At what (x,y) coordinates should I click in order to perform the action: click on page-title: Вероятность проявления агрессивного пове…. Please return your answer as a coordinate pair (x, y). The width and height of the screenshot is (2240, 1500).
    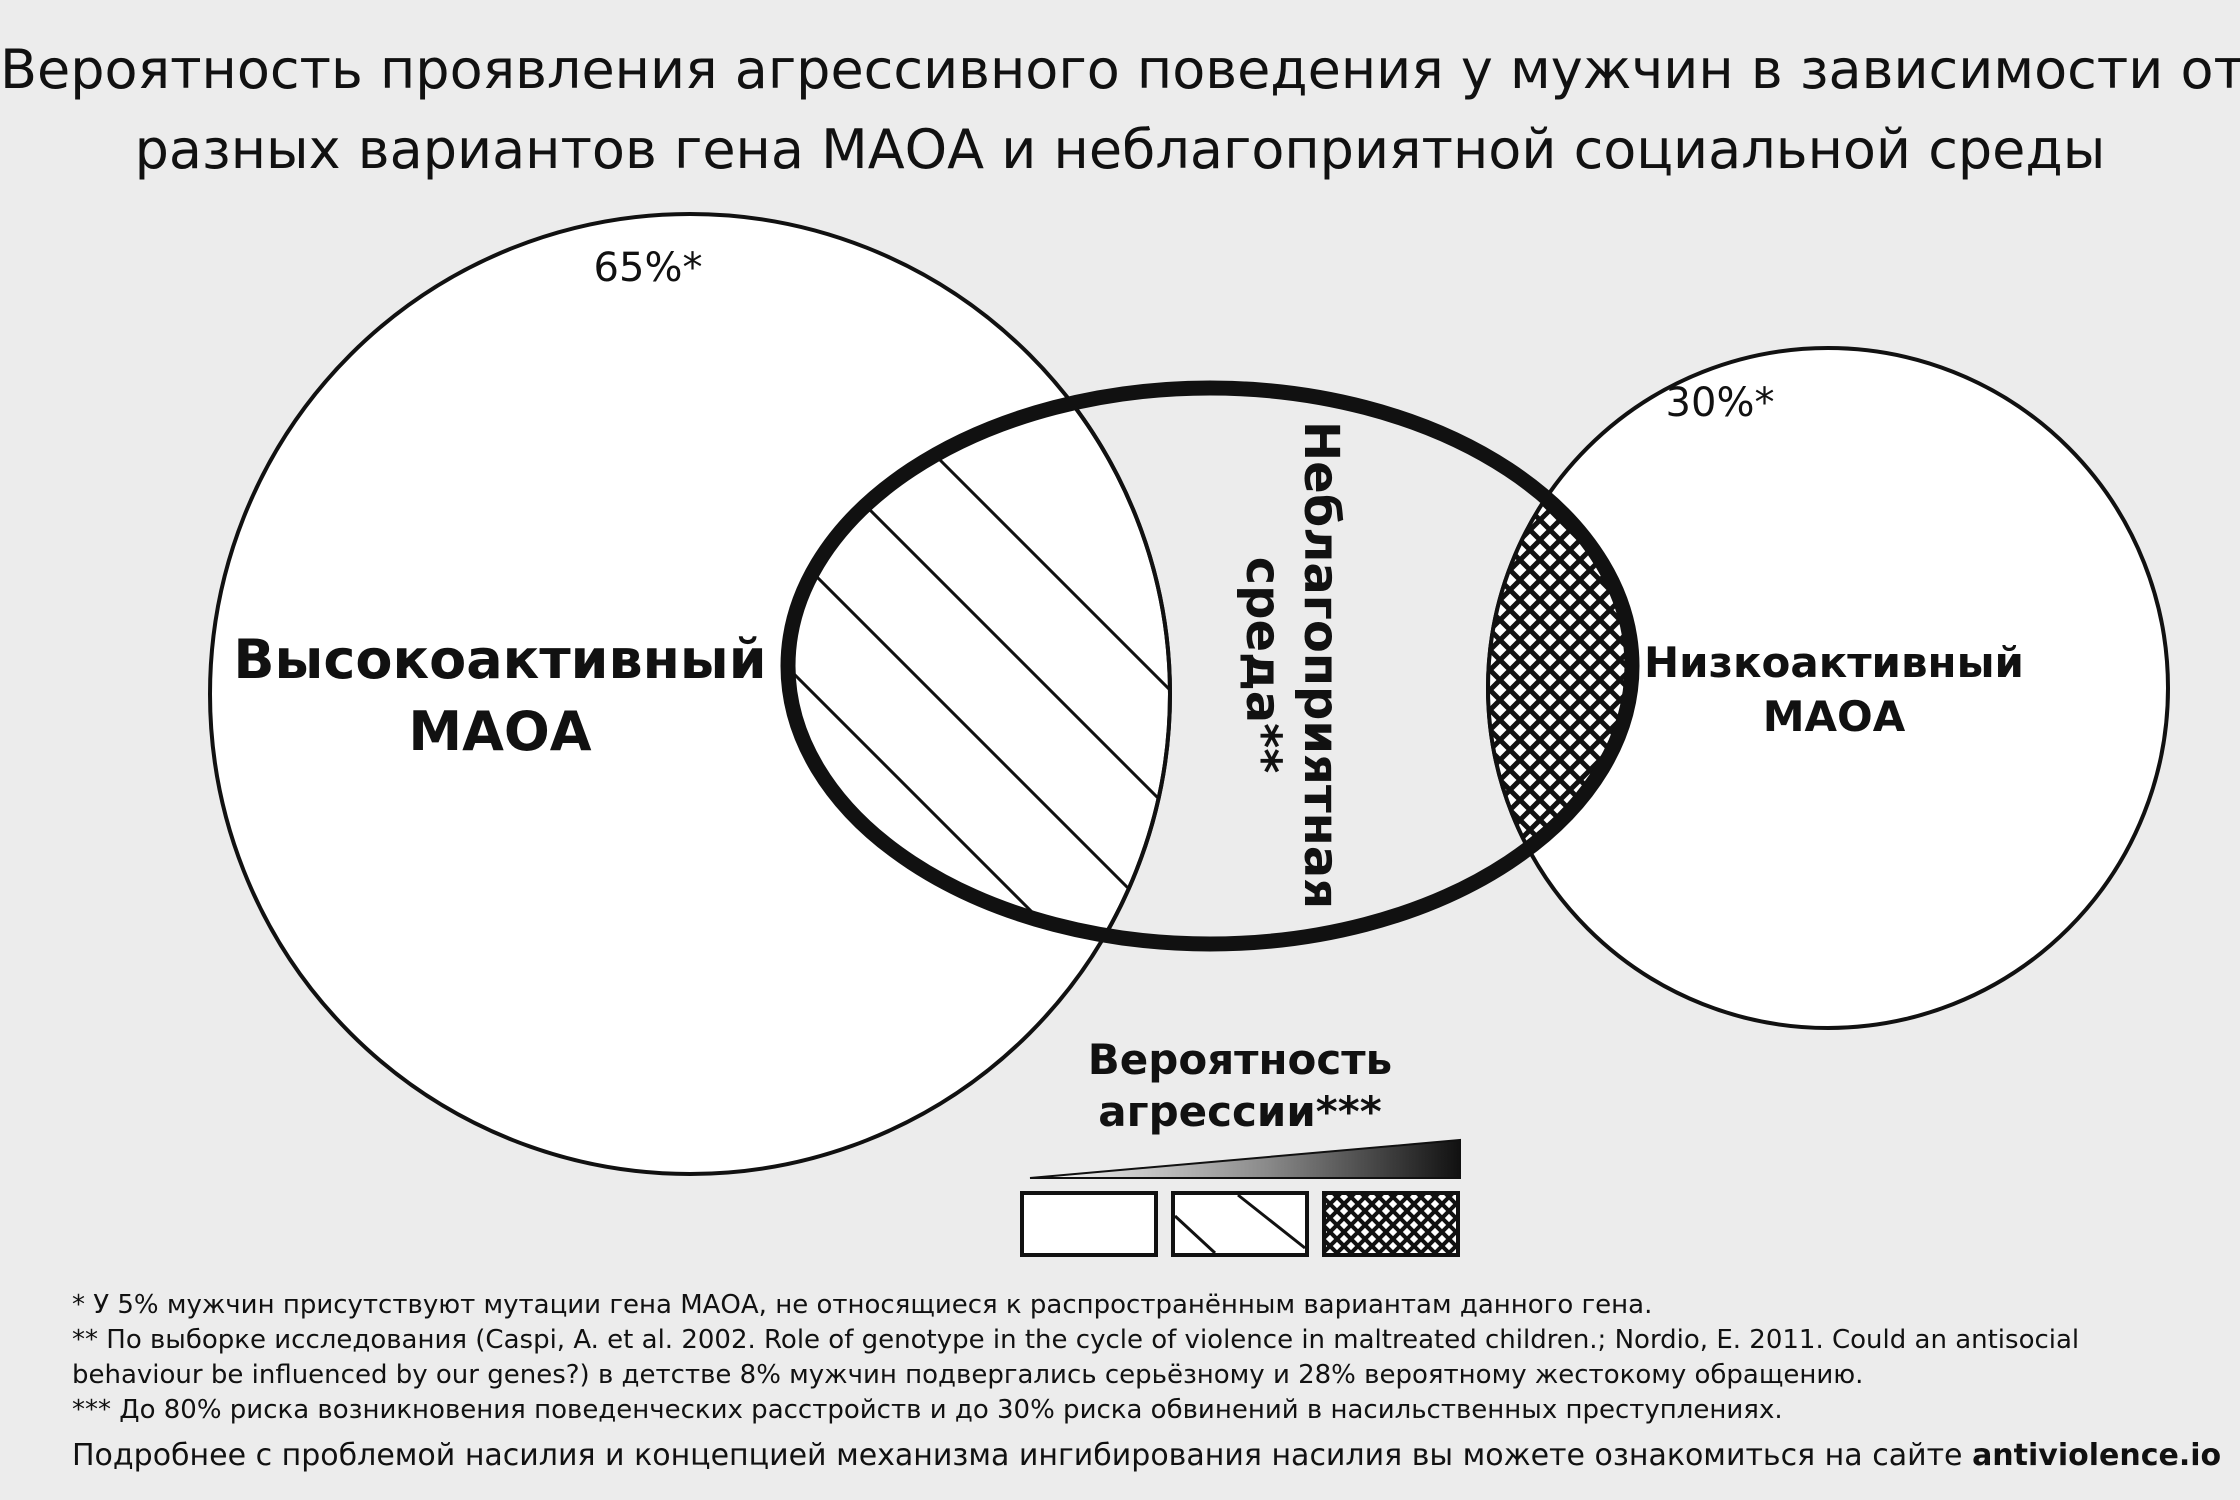
    Looking at the image, I should click on (1120, 110).